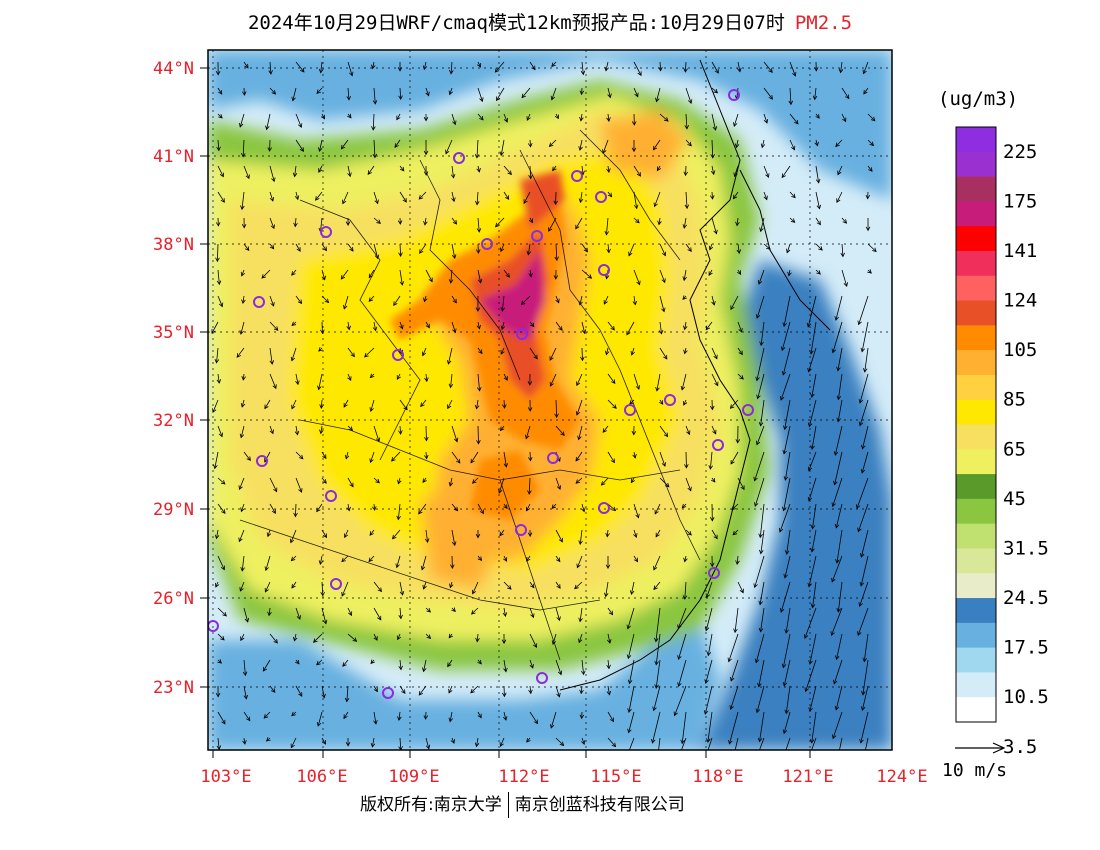  Describe the element at coordinates (823, 23) in the screenshot. I see `title-variable: PM2.5` at that location.